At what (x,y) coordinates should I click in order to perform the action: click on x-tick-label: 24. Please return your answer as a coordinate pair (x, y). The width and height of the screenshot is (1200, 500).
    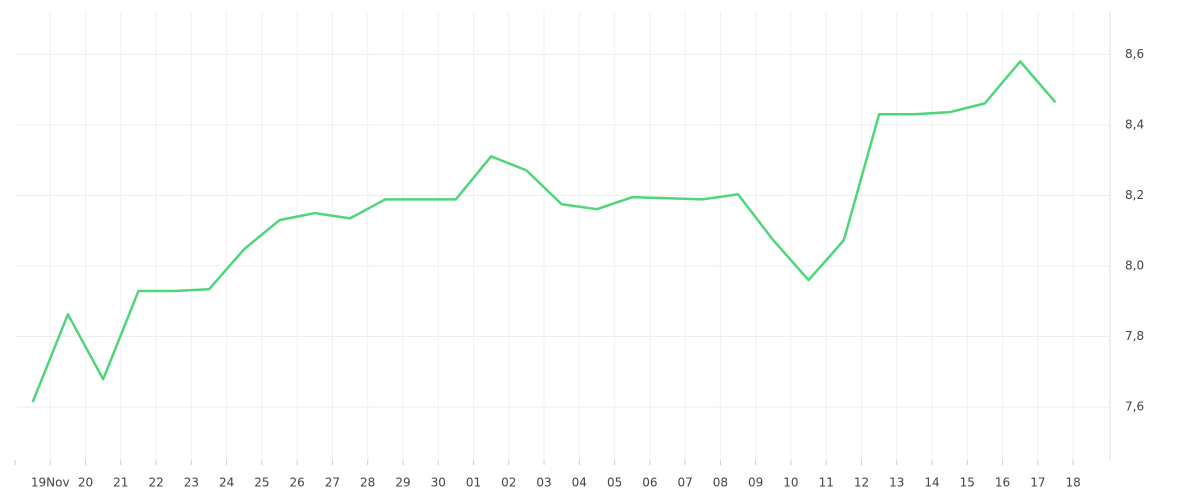
    Looking at the image, I should click on (226, 483).